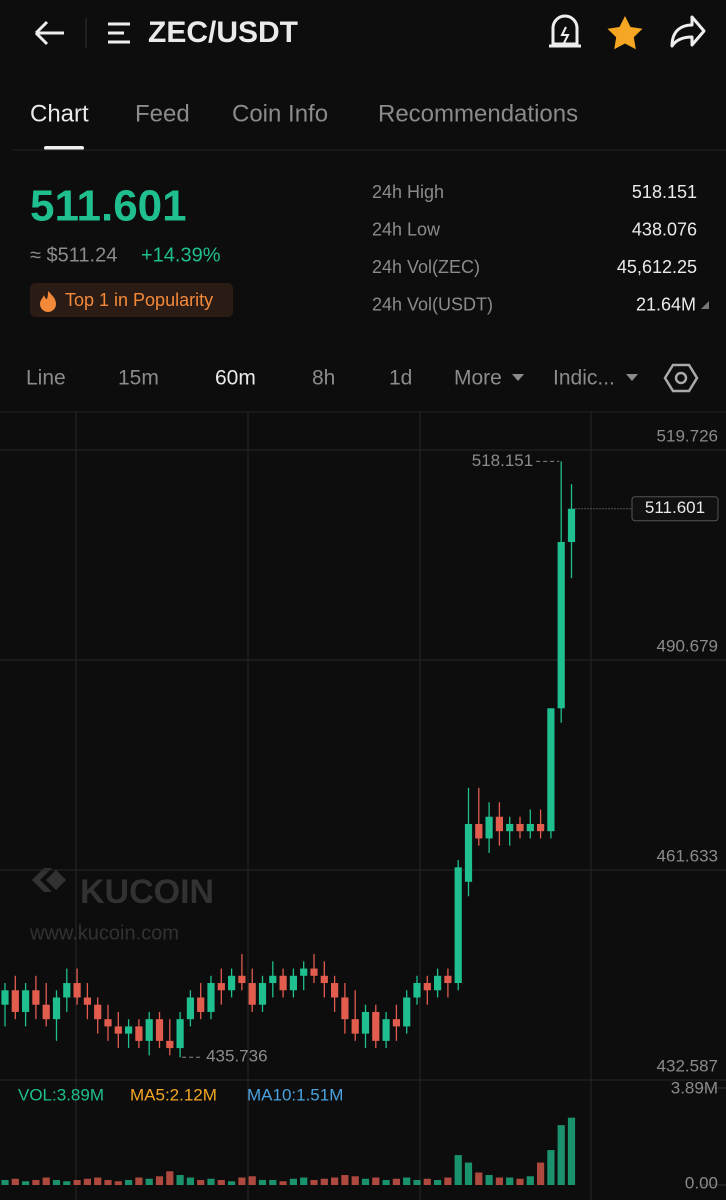  I want to click on badge, so click(131, 300).